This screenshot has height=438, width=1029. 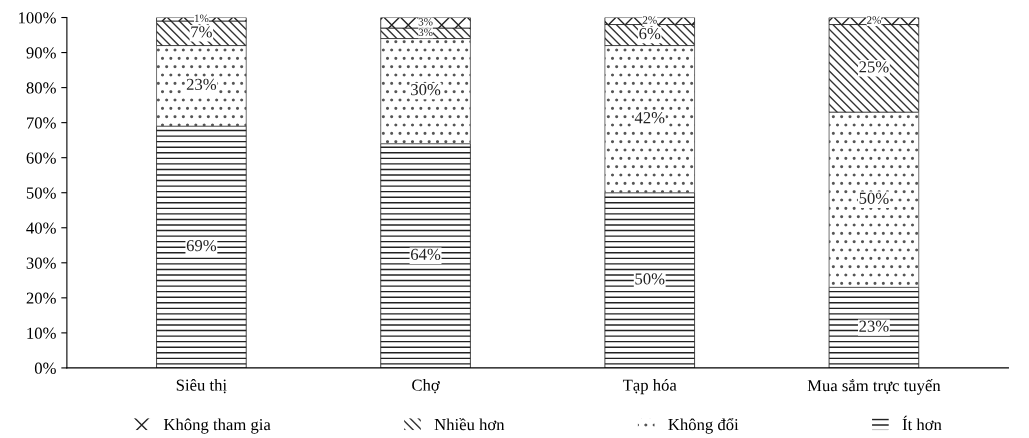 I want to click on data-label: 7%, so click(x=201, y=32).